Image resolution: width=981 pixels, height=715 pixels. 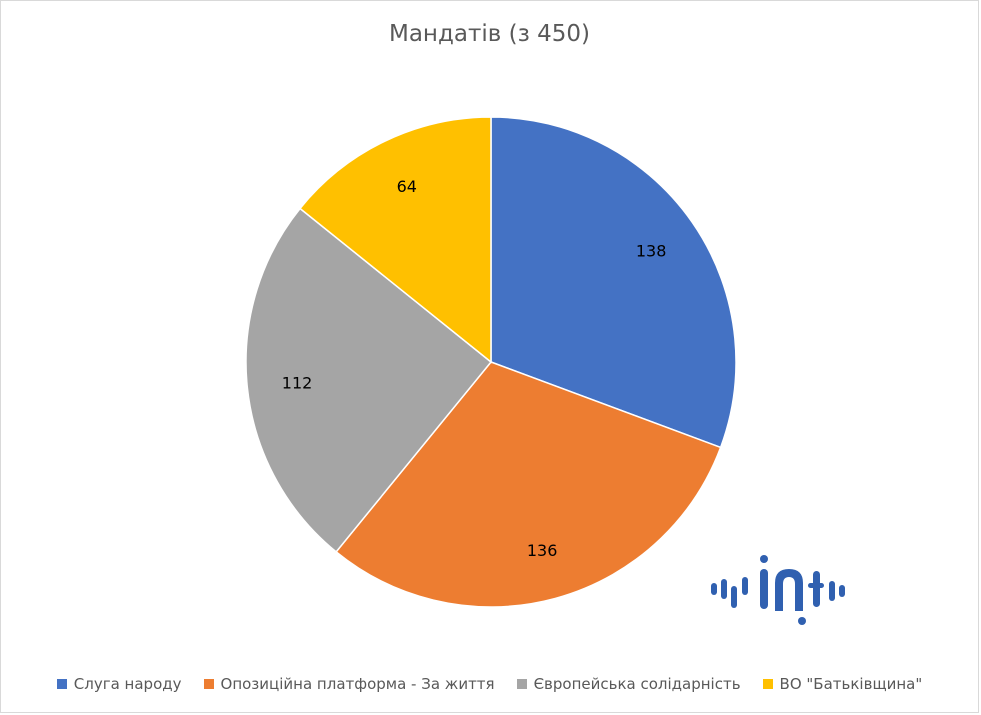 What do you see at coordinates (778, 590) in the screenshot?
I see `waveform-logo-icon` at bounding box center [778, 590].